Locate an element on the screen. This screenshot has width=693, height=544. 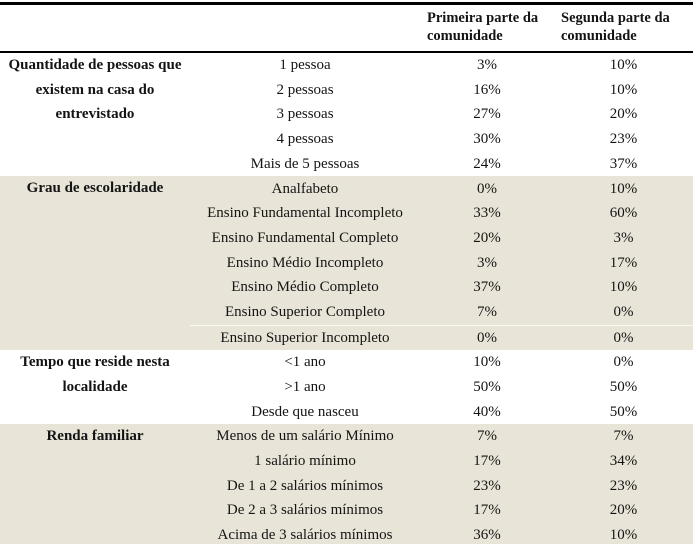
value-primeira-parte: 33% is located at coordinates (487, 213).